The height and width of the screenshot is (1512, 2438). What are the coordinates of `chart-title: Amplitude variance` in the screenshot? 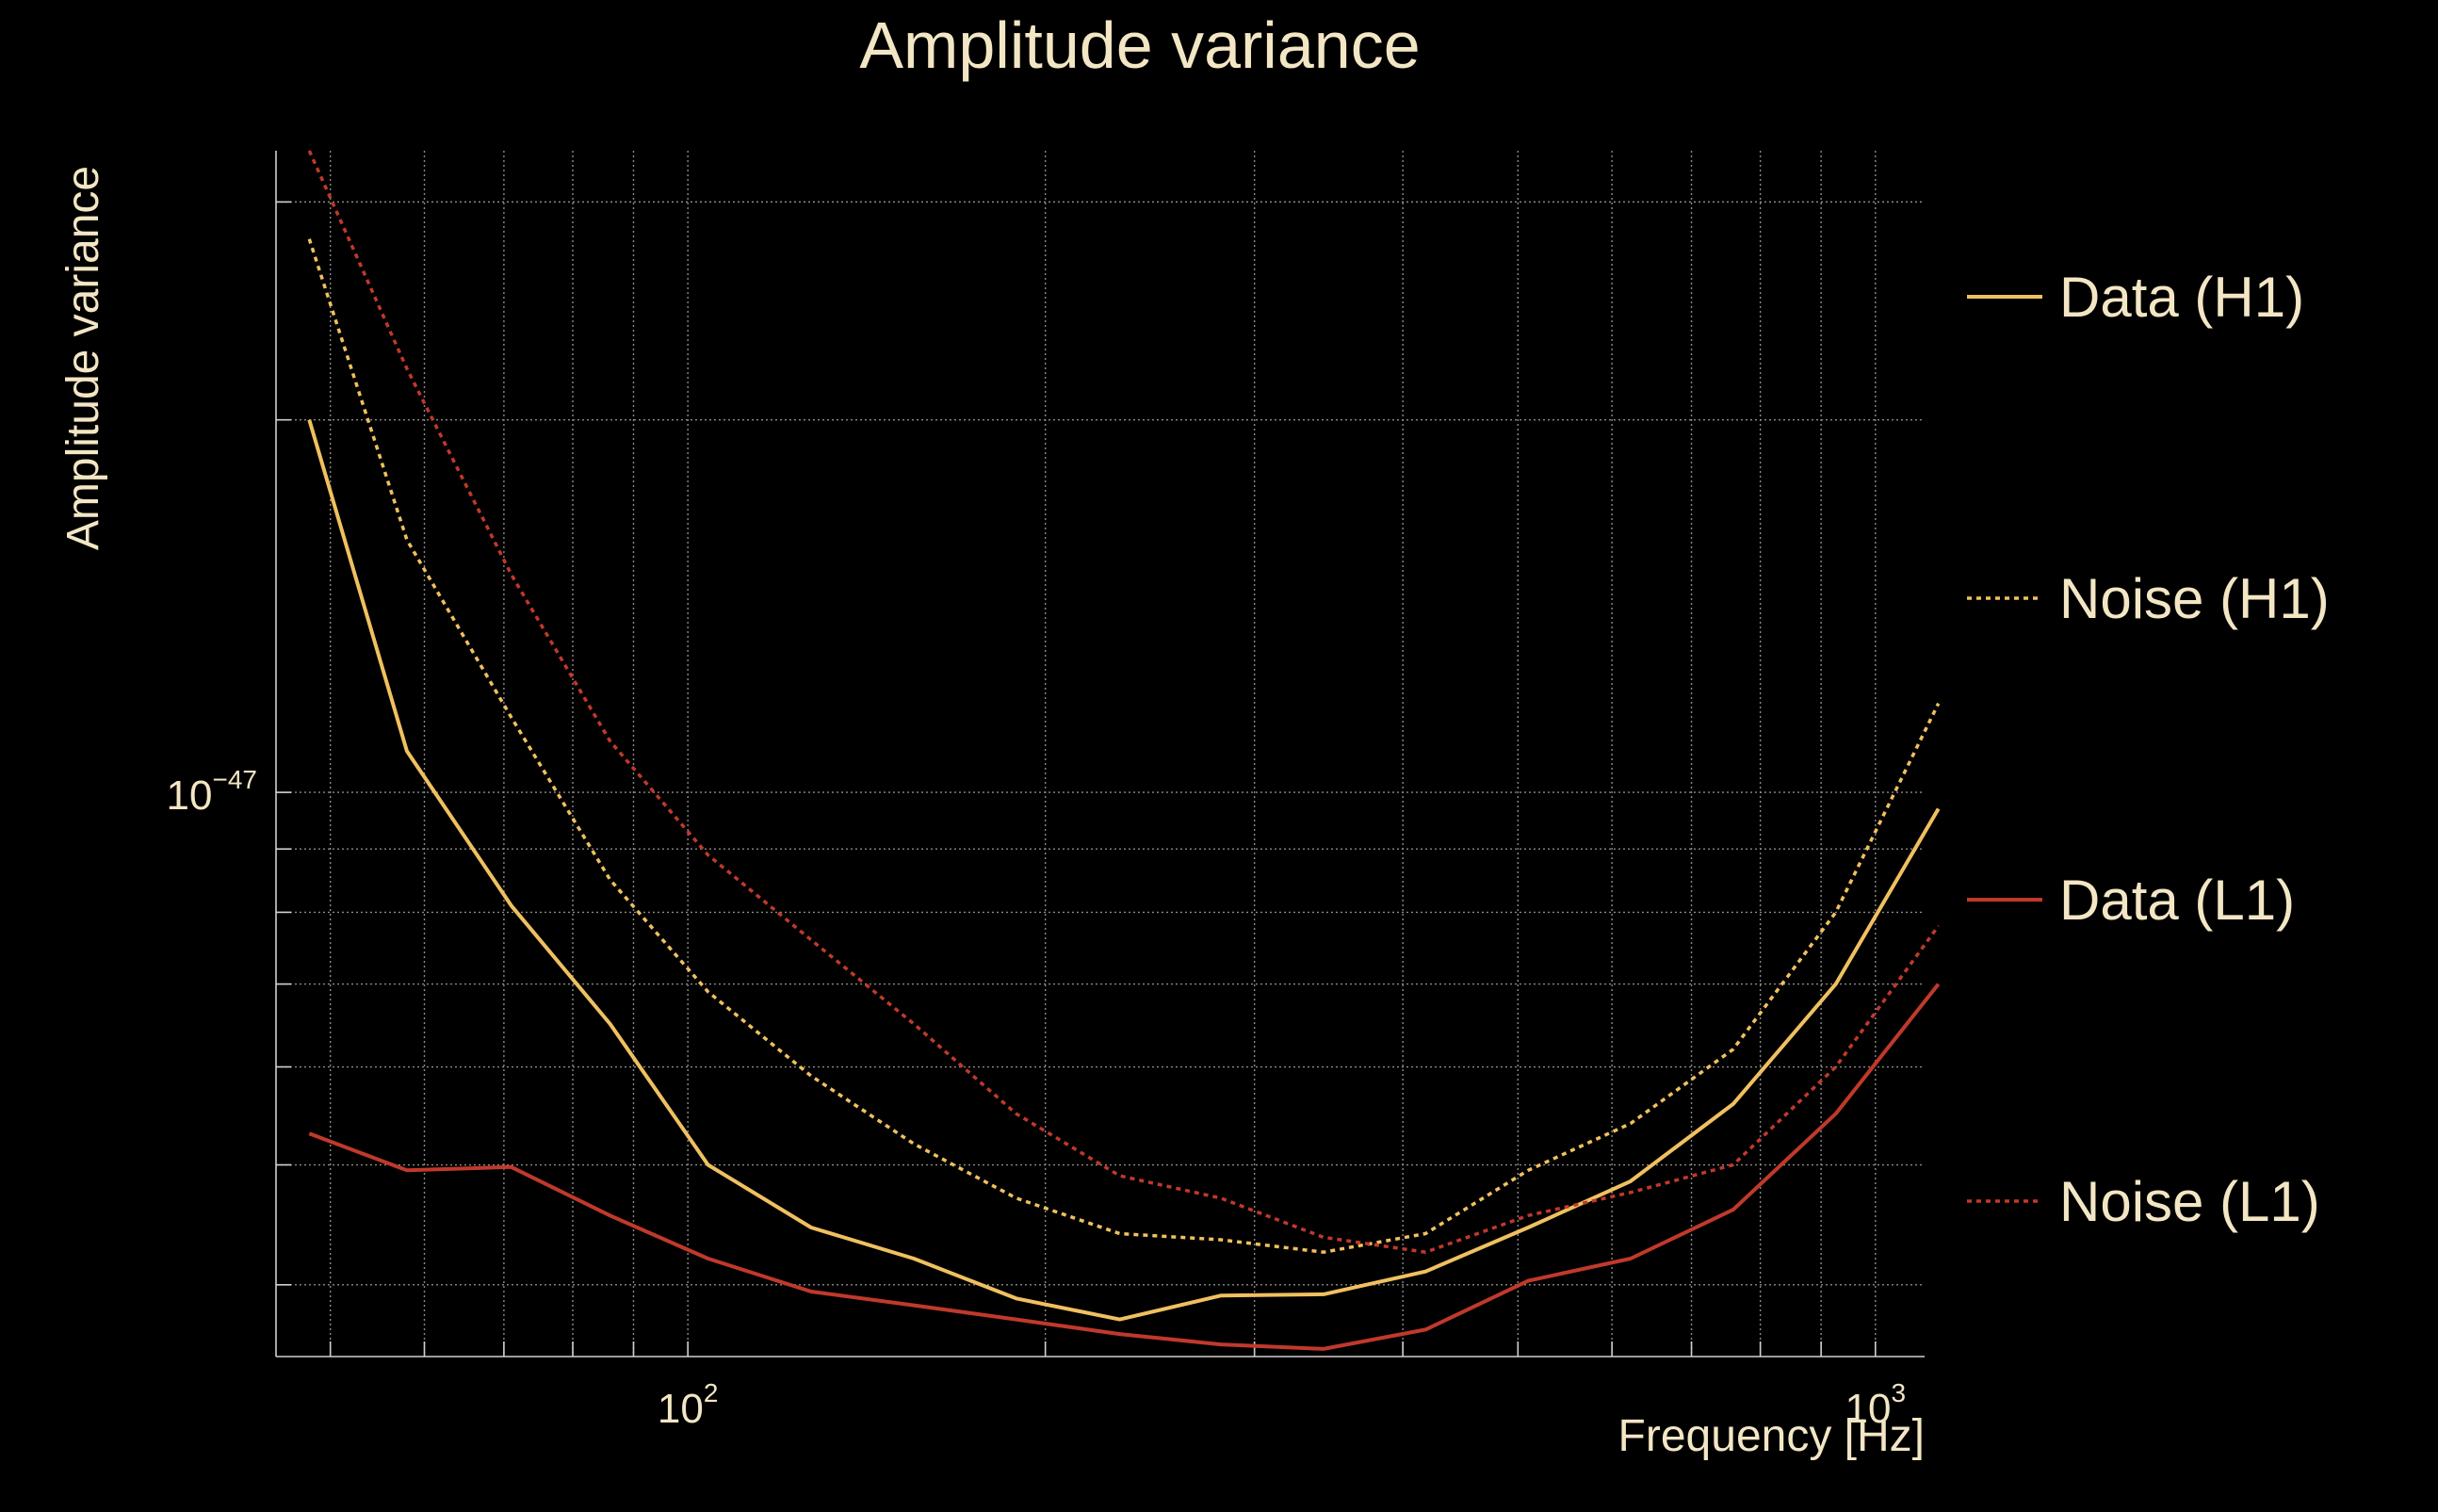 It's located at (1139, 45).